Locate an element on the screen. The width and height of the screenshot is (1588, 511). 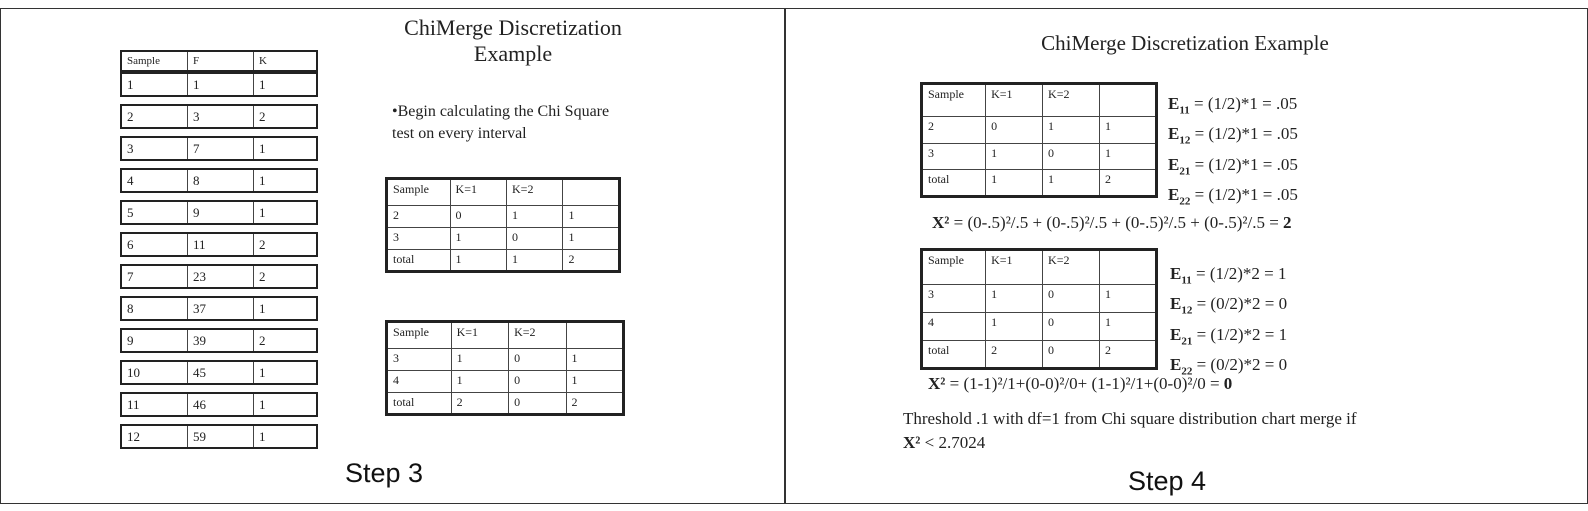
table-cell: 46 is located at coordinates (221, 404).